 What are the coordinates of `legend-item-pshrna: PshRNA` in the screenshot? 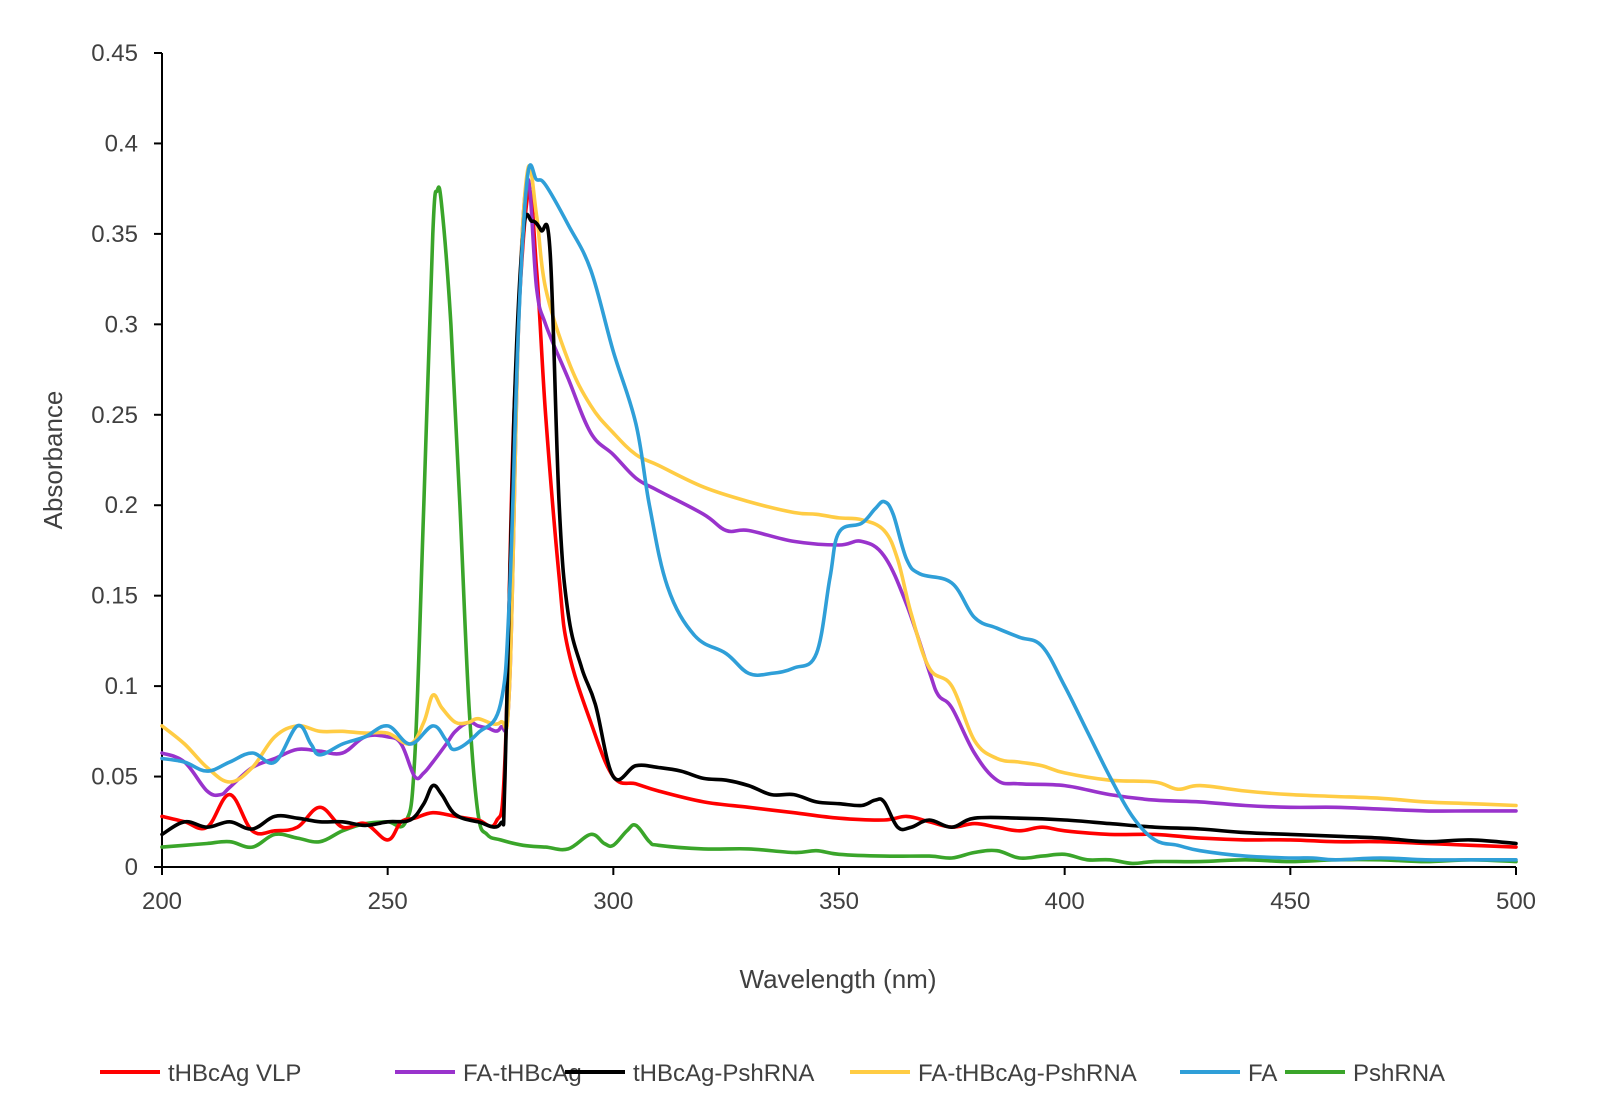 It's located at (1365, 1073).